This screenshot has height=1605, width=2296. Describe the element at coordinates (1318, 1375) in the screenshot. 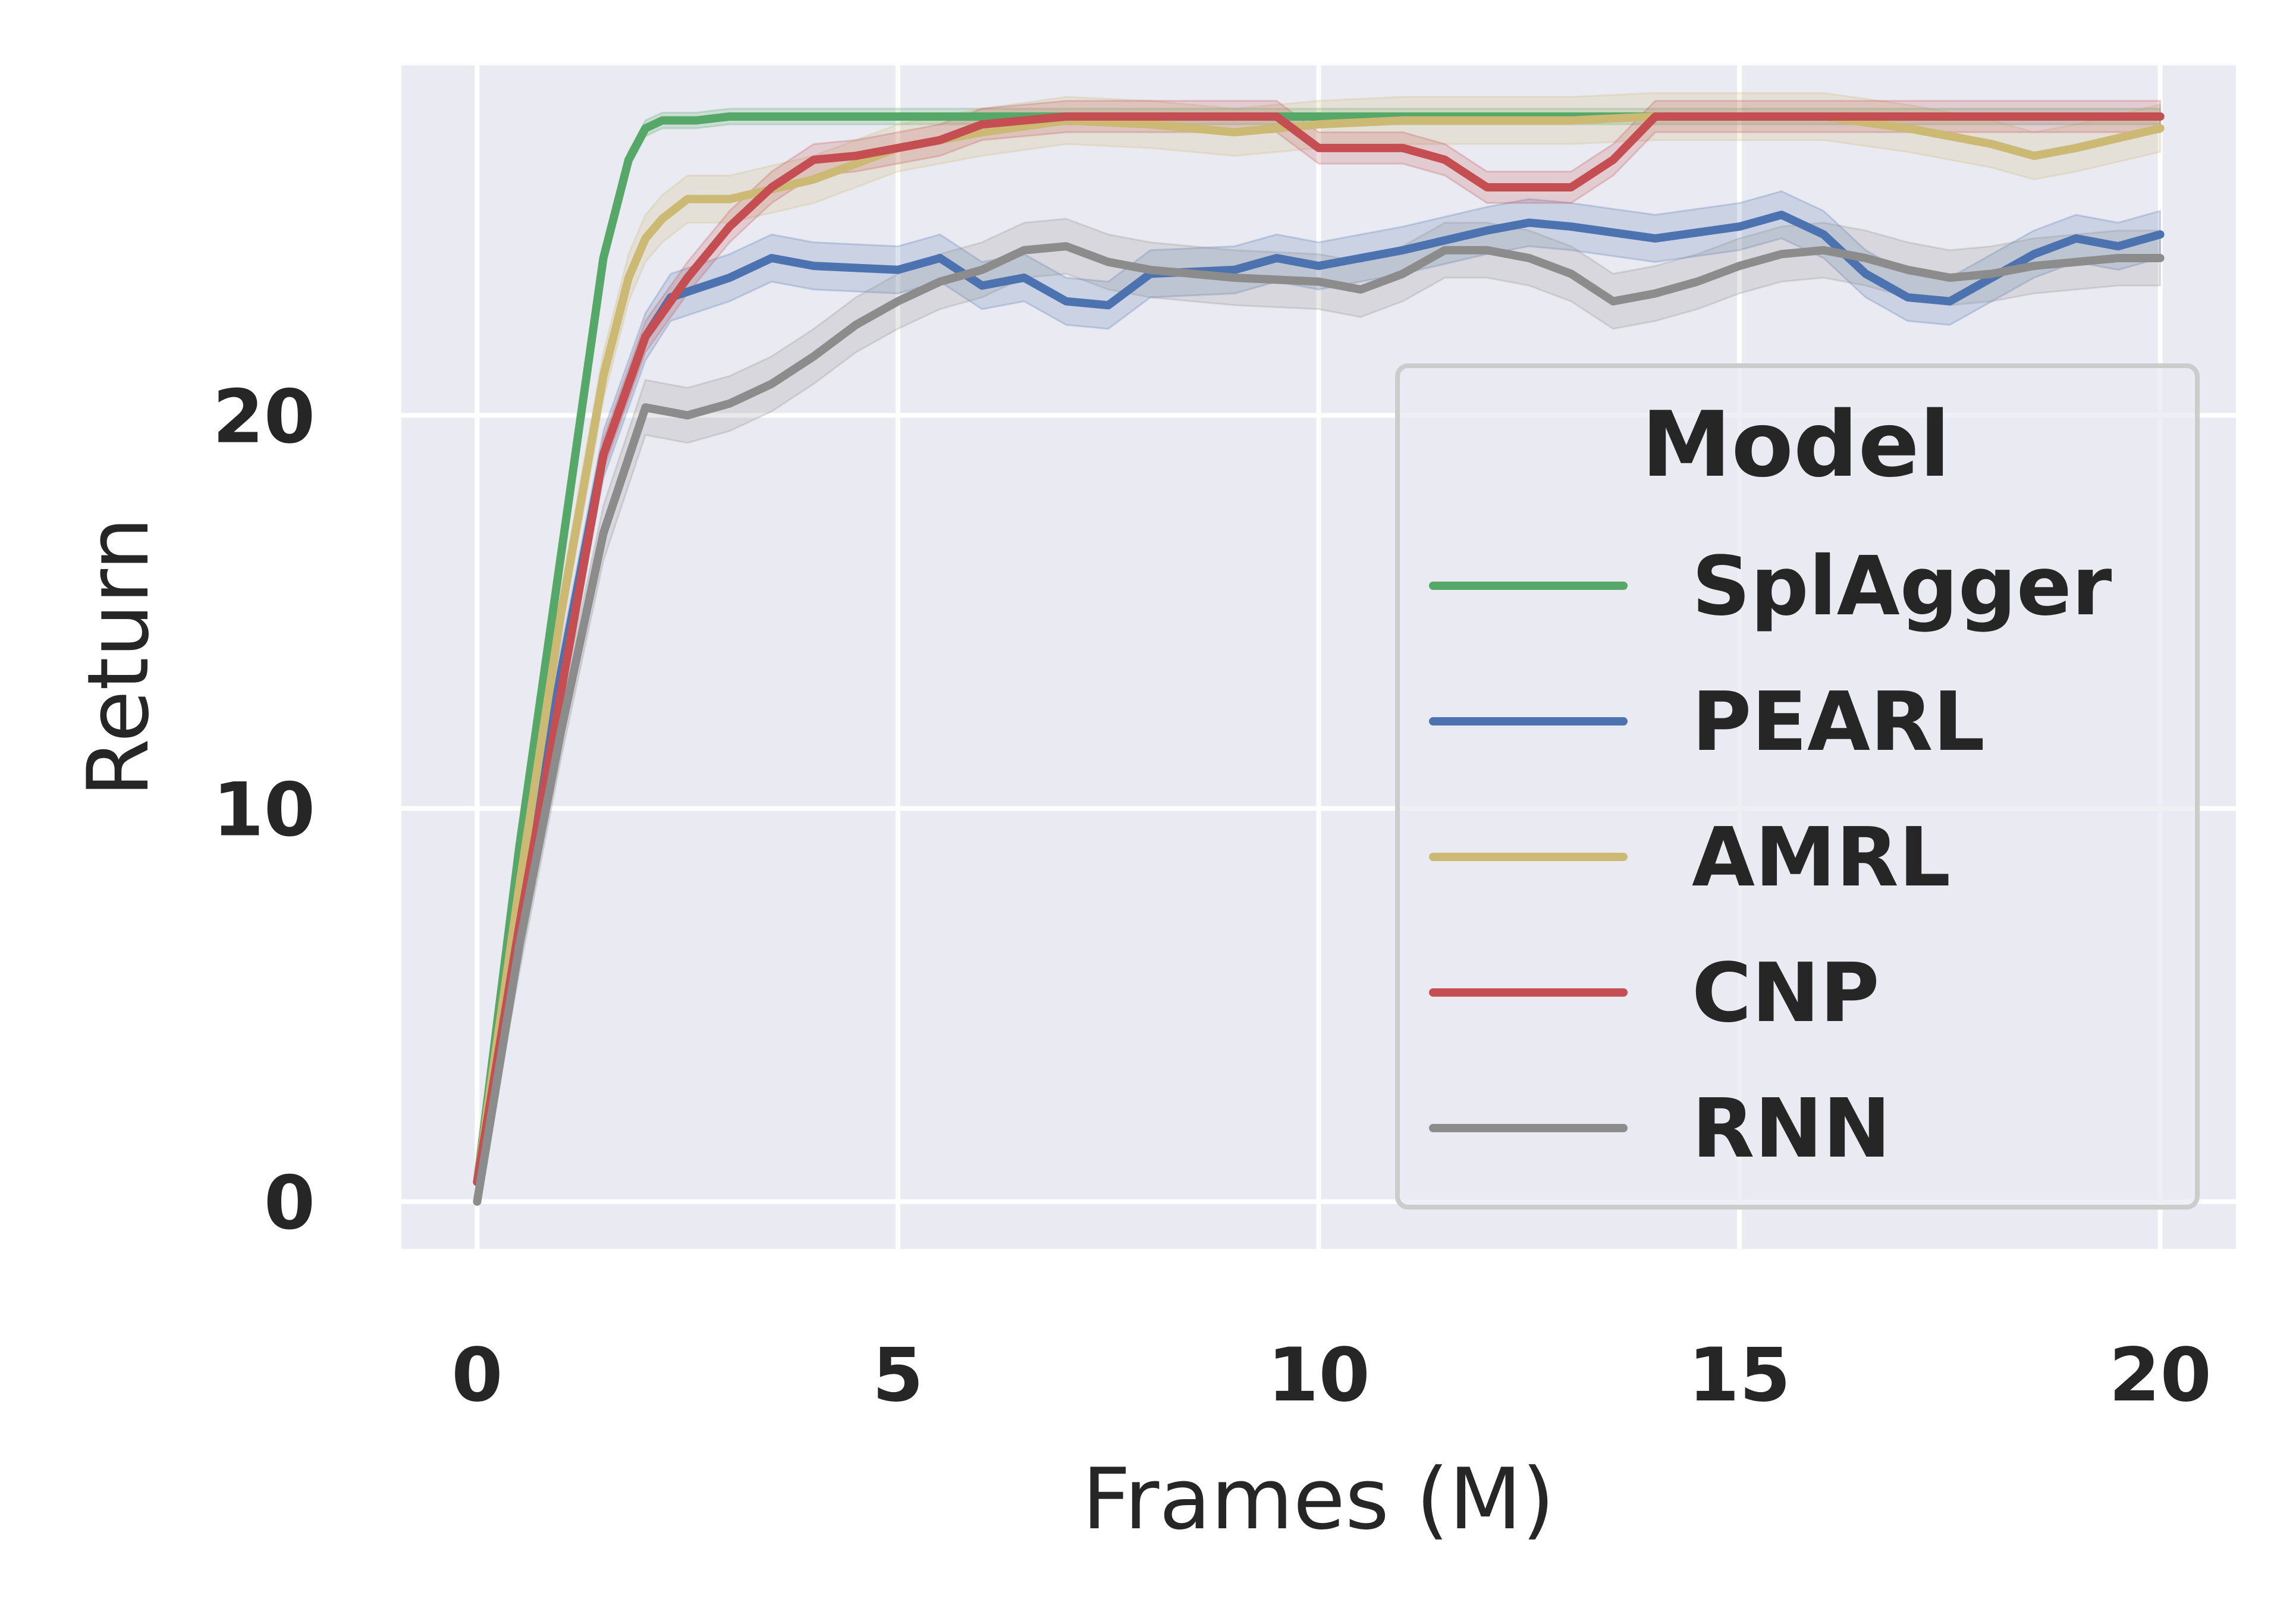

I see `x-tick-label: 10` at that location.